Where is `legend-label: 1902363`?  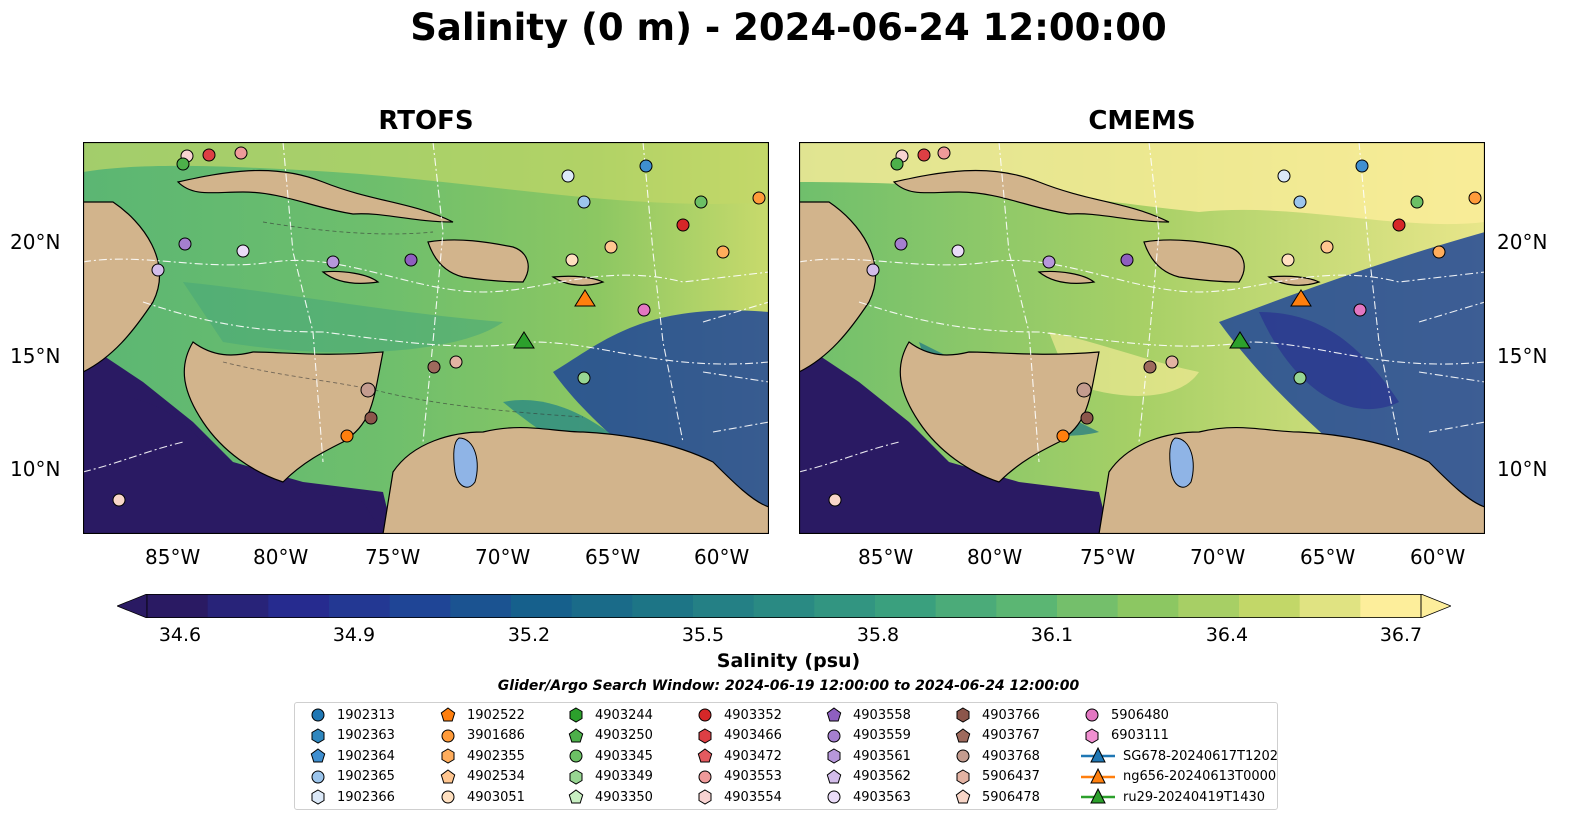 legend-label: 1902363 is located at coordinates (366, 735).